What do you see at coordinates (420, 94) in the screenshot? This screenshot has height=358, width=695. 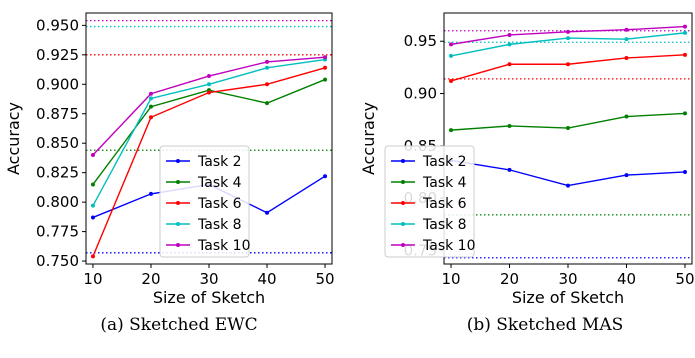 I see `y-tick-label: 0.90` at bounding box center [420, 94].